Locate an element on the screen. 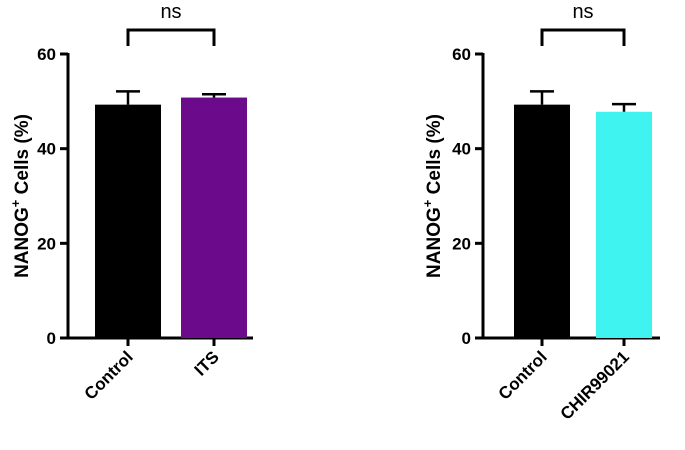 The width and height of the screenshot is (685, 450). category-label-its: ITS is located at coordinates (207, 363).